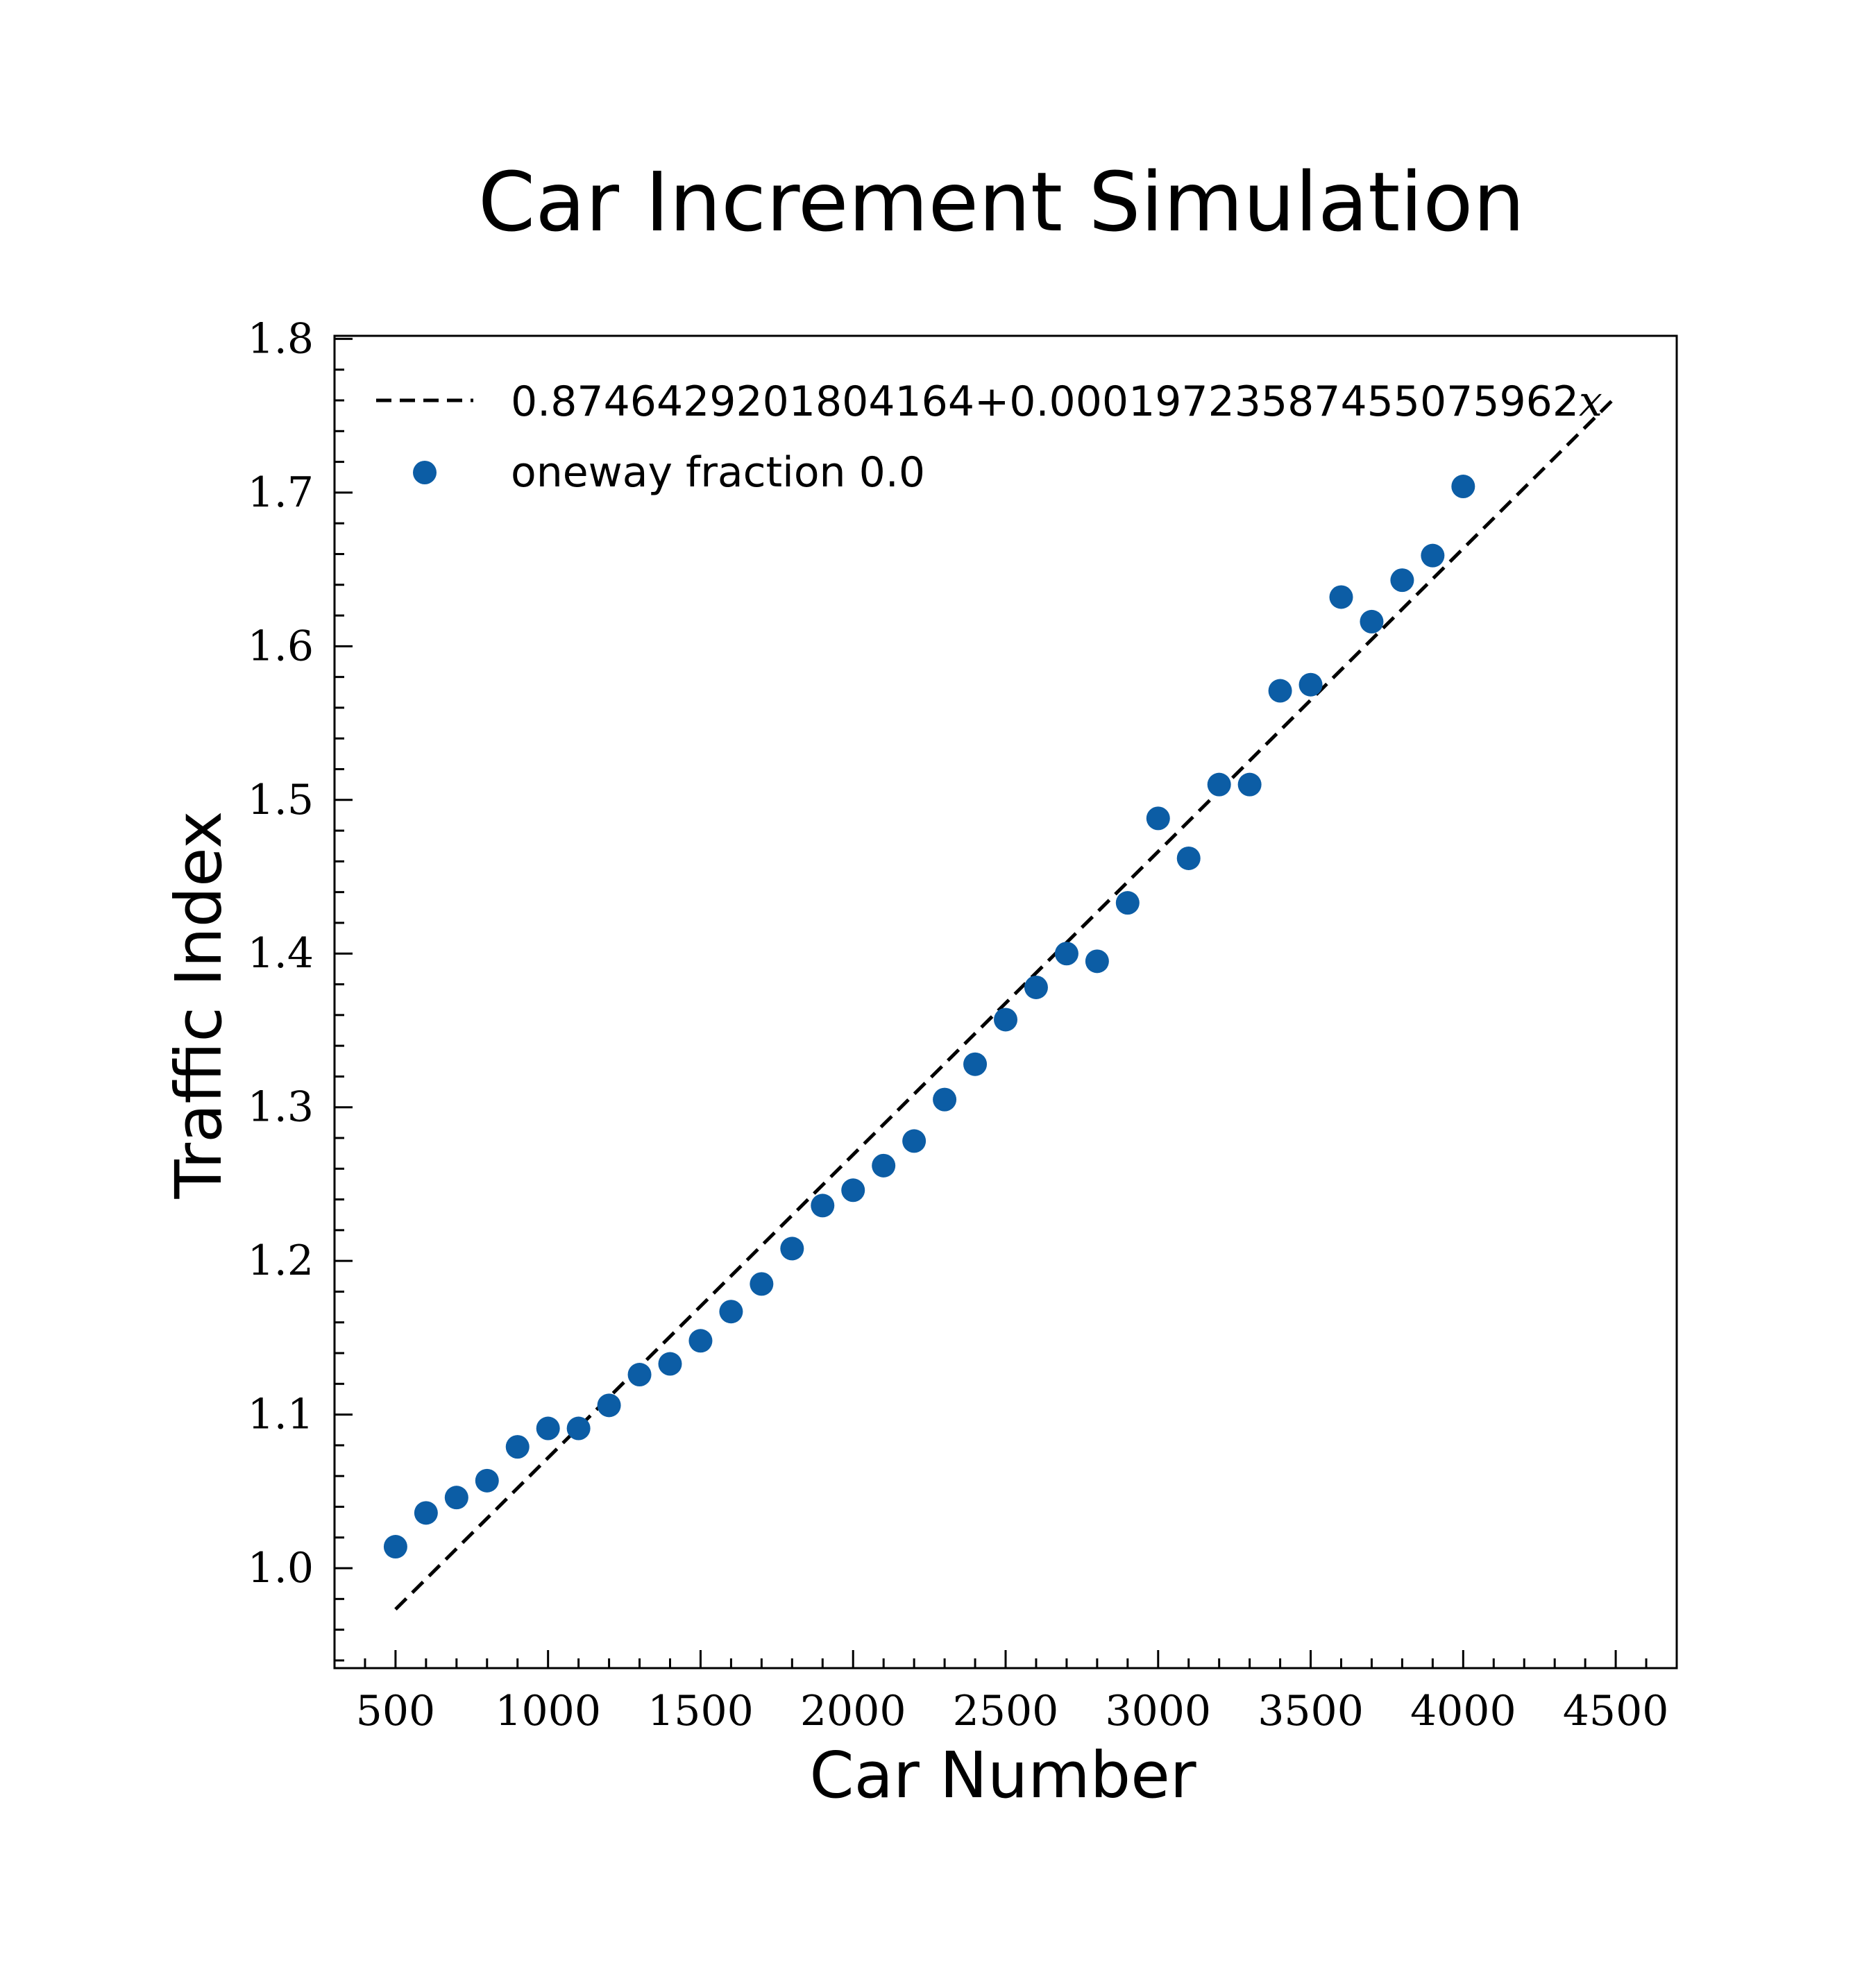 This screenshot has height=1988, width=1853. Describe the element at coordinates (1463, 1711) in the screenshot. I see `x-tick-label: 4000` at that location.